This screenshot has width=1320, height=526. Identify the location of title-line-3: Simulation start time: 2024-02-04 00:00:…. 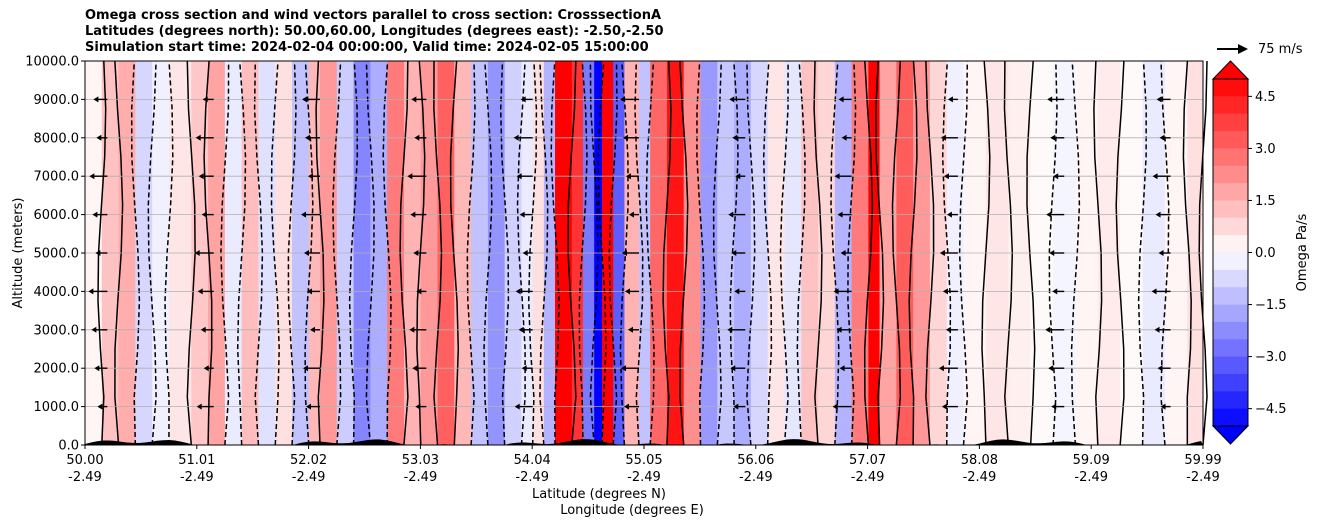
(367, 47).